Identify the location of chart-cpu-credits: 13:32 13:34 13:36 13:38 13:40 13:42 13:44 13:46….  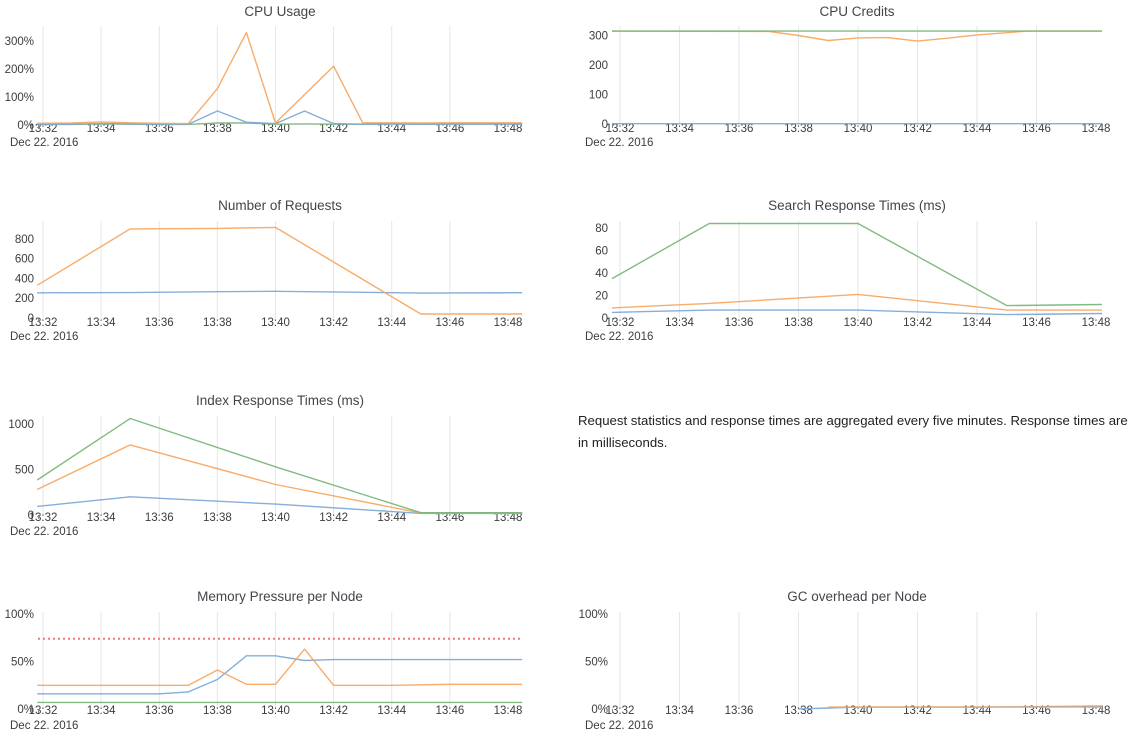
(847, 76).